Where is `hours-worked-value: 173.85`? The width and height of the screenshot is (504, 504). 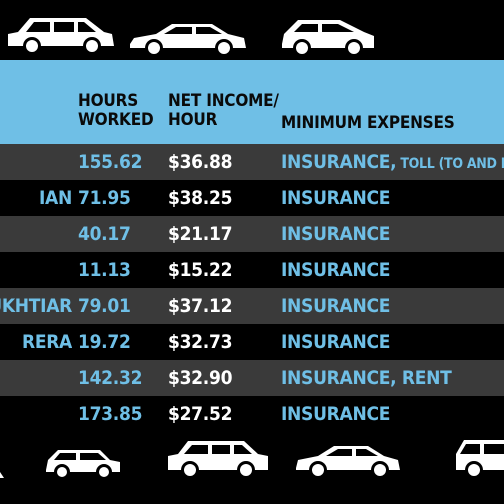 hours-worked-value: 173.85 is located at coordinates (110, 414).